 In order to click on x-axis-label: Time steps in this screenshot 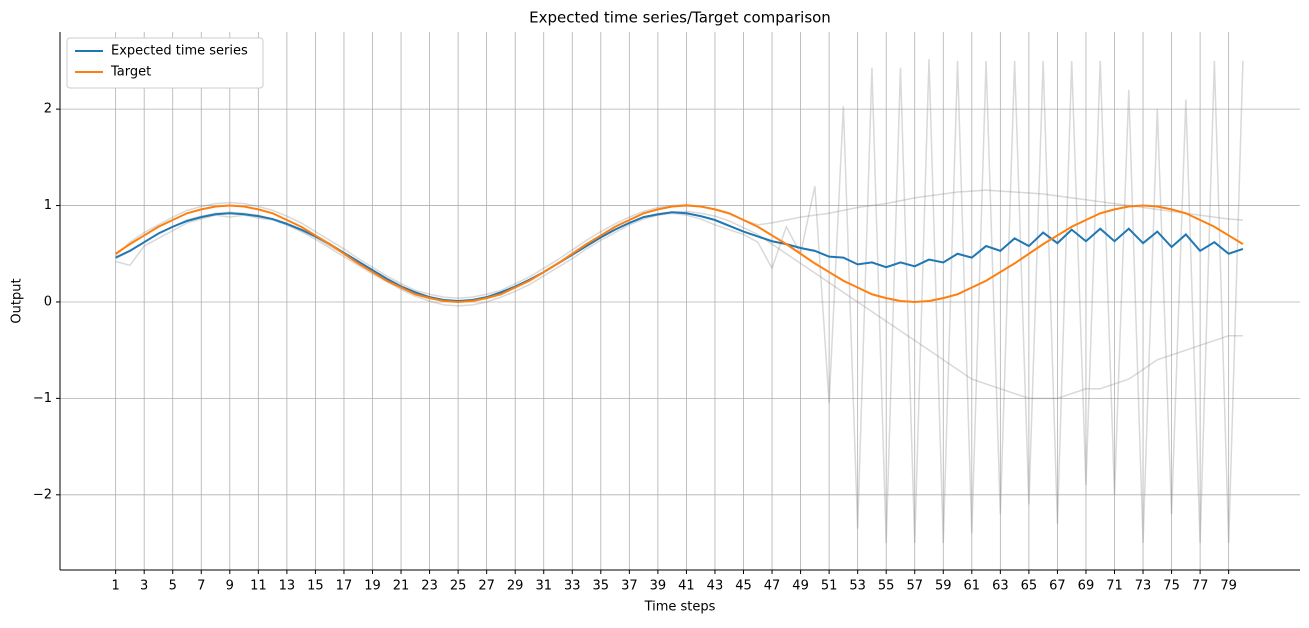, I will do `click(680, 607)`.